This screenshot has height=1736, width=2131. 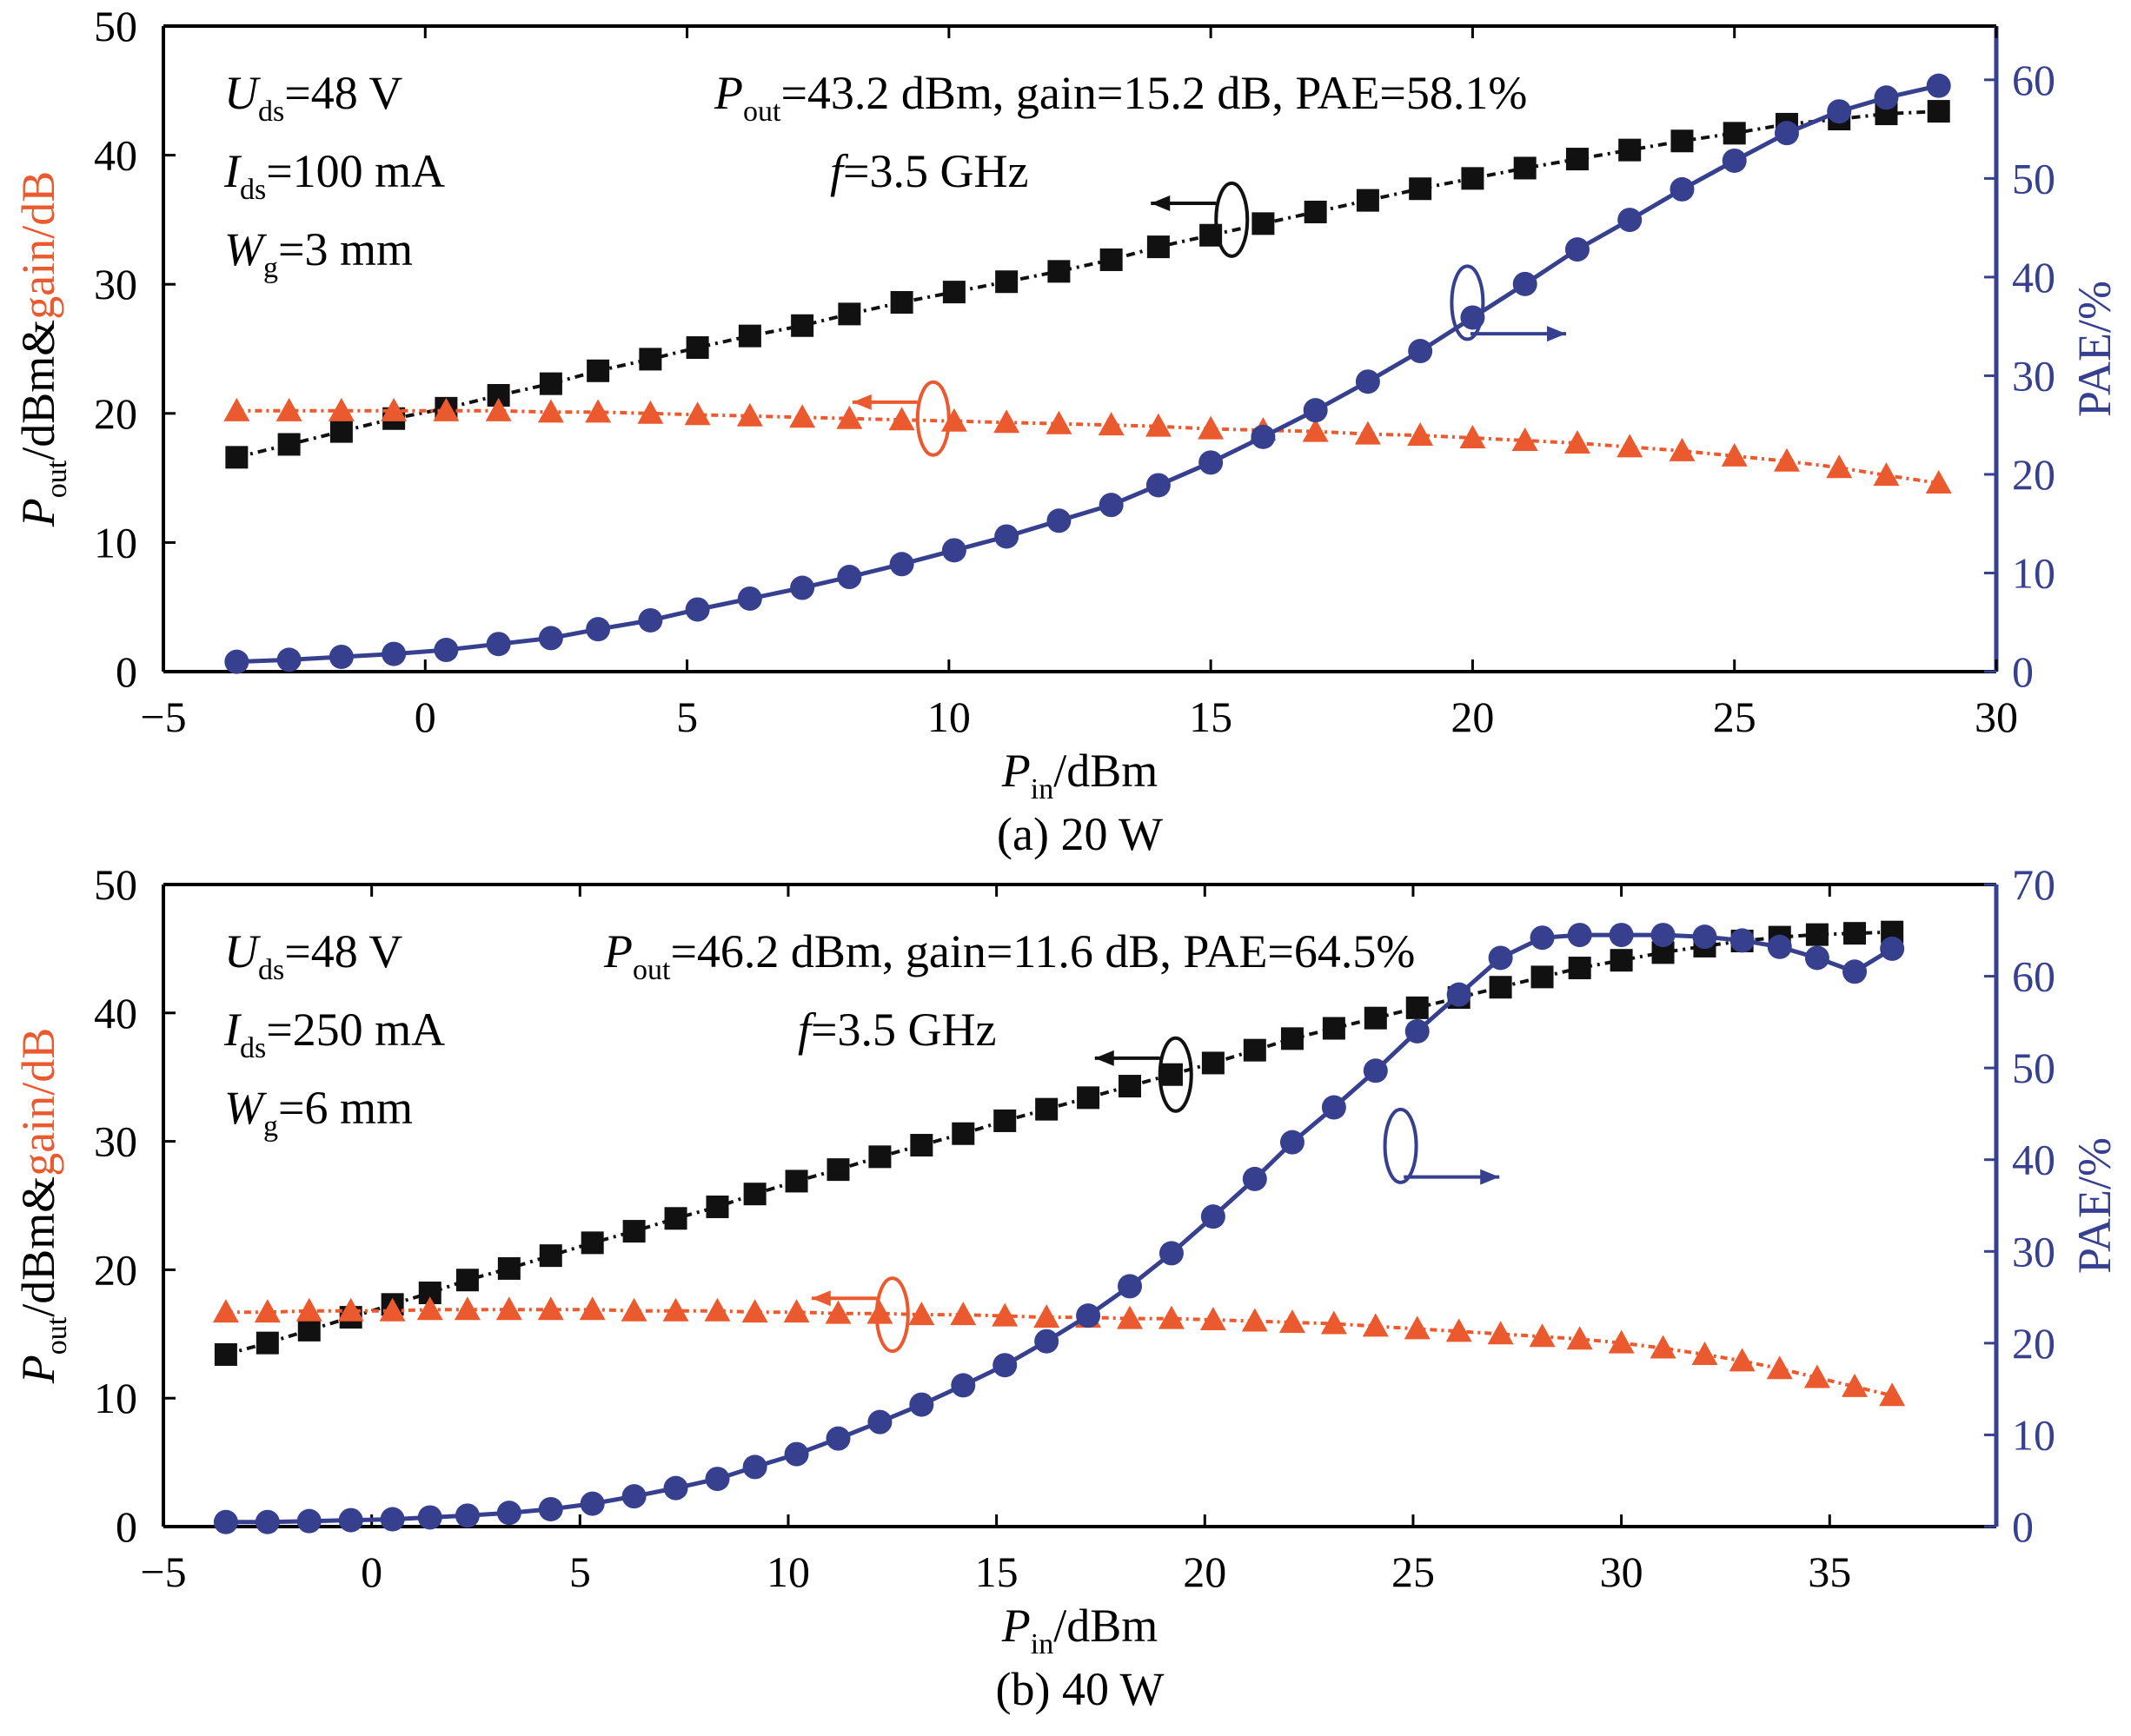 I want to click on y-right-axis-label: PAE/%, so click(x=2094, y=349).